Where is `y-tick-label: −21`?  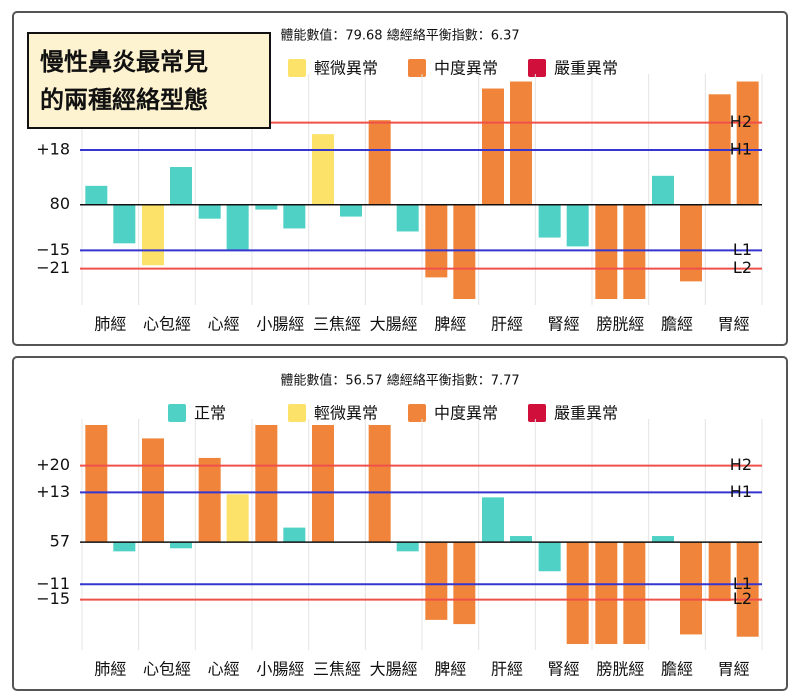
y-tick-label: −21 is located at coordinates (53, 267).